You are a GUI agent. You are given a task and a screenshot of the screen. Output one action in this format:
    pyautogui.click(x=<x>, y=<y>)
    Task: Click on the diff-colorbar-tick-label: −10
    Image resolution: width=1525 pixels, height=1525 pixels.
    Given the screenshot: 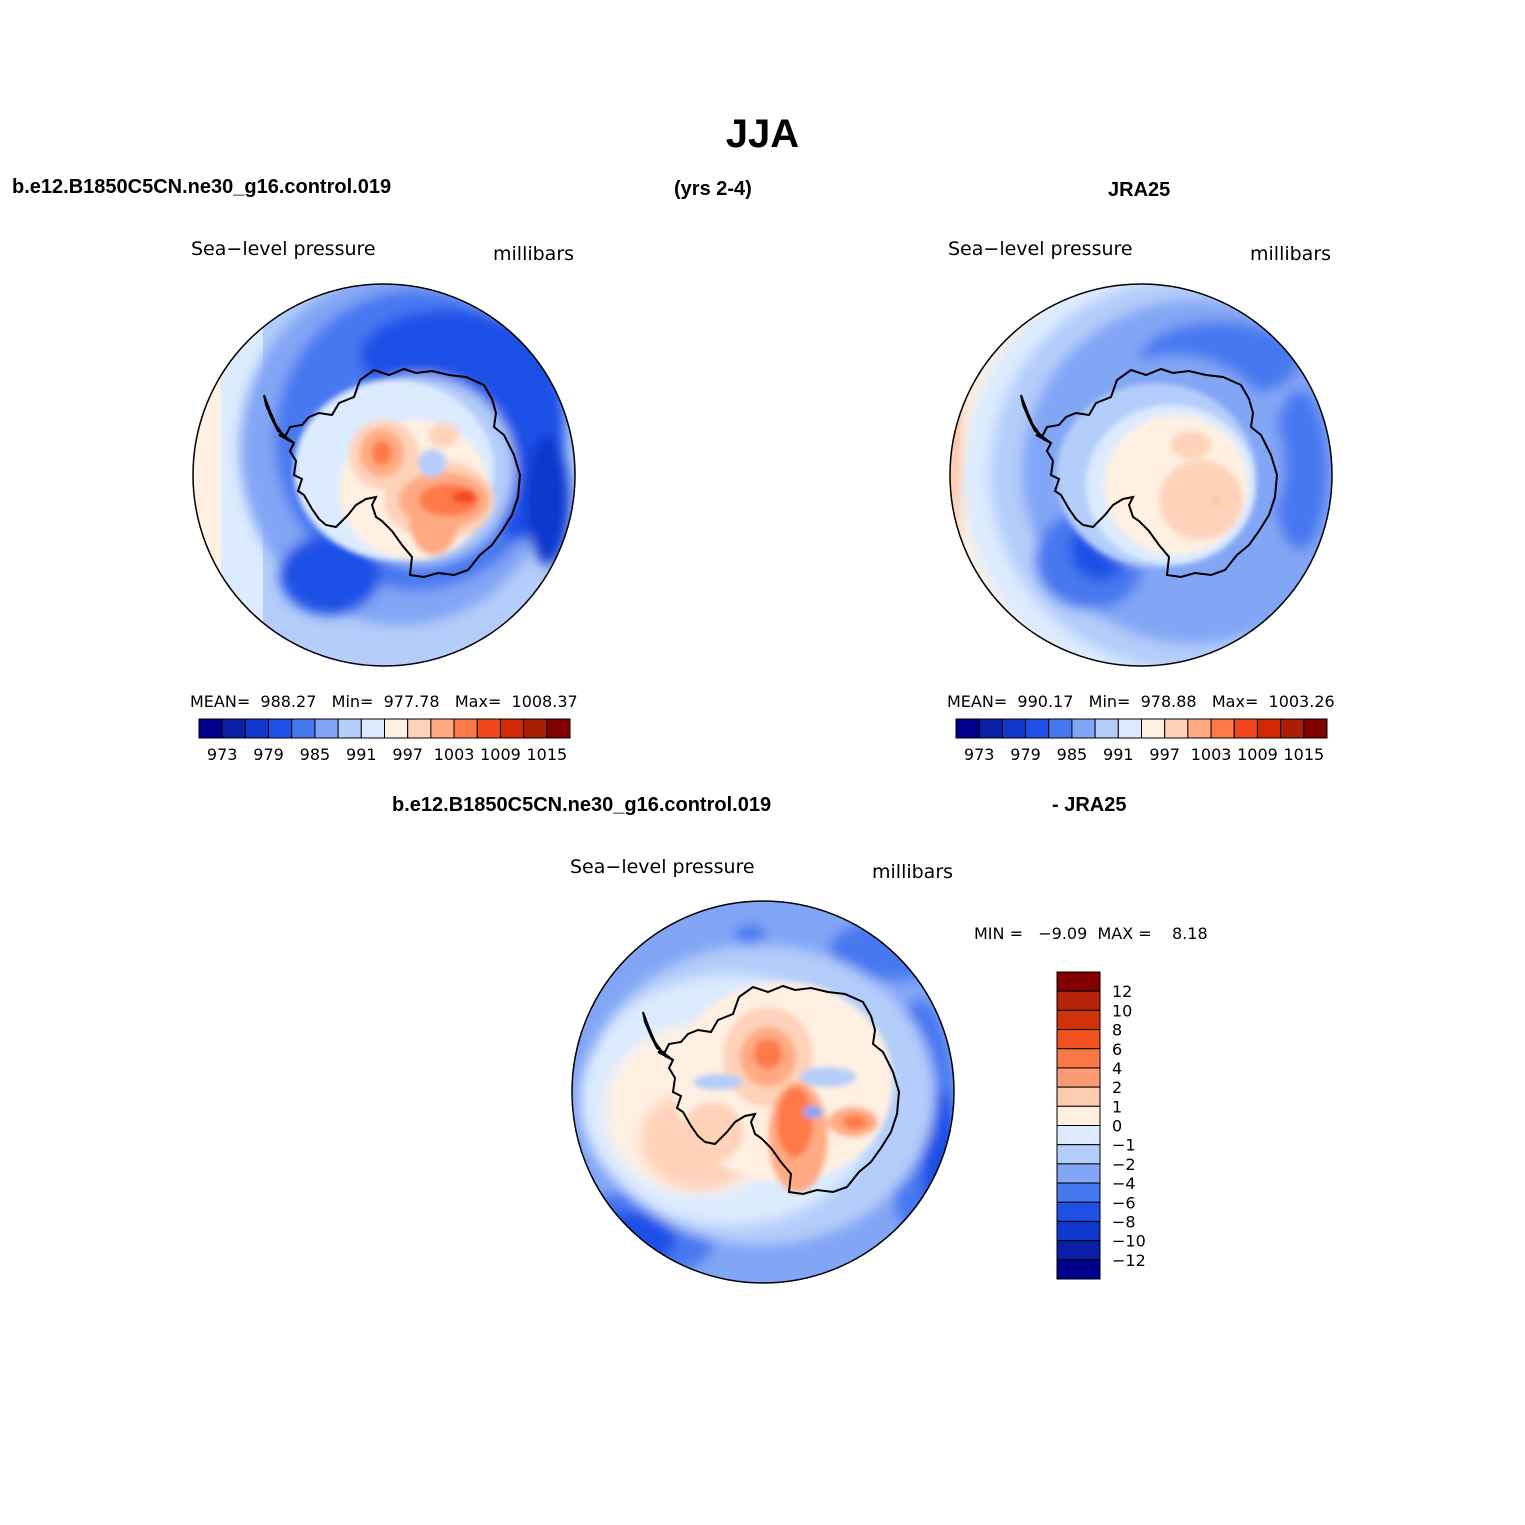 What is the action you would take?
    pyautogui.click(x=1129, y=1241)
    